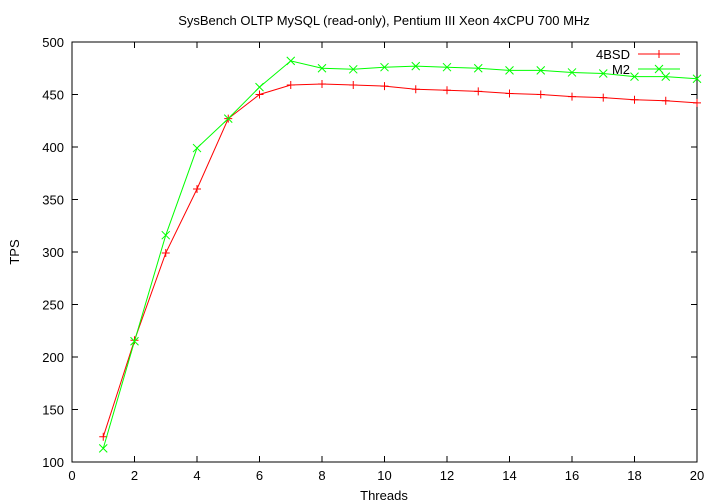  I want to click on legend-label: 4BSD, so click(613, 54).